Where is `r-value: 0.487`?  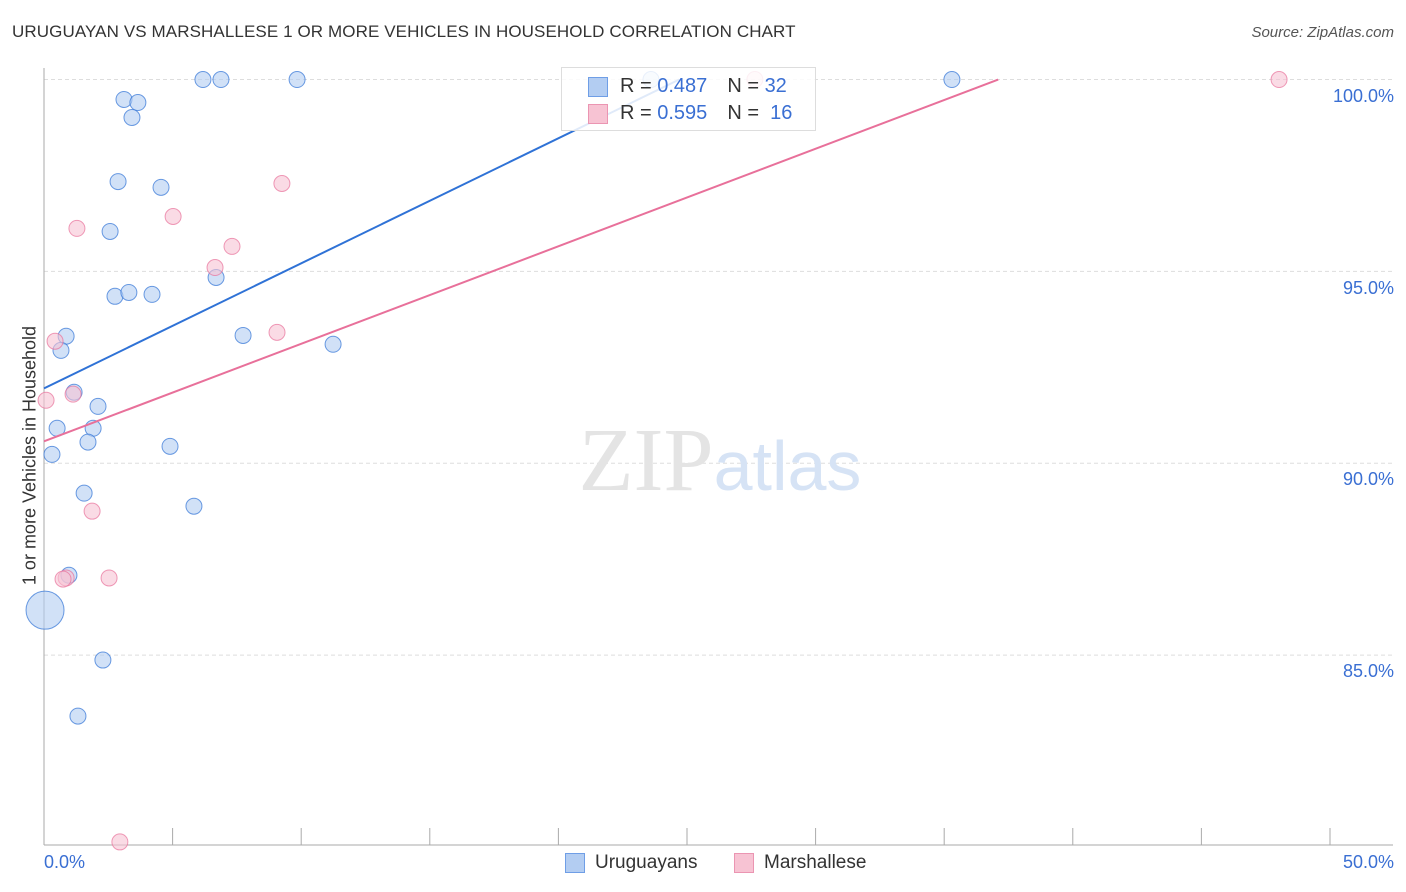
r-value: 0.487 is located at coordinates (682, 86).